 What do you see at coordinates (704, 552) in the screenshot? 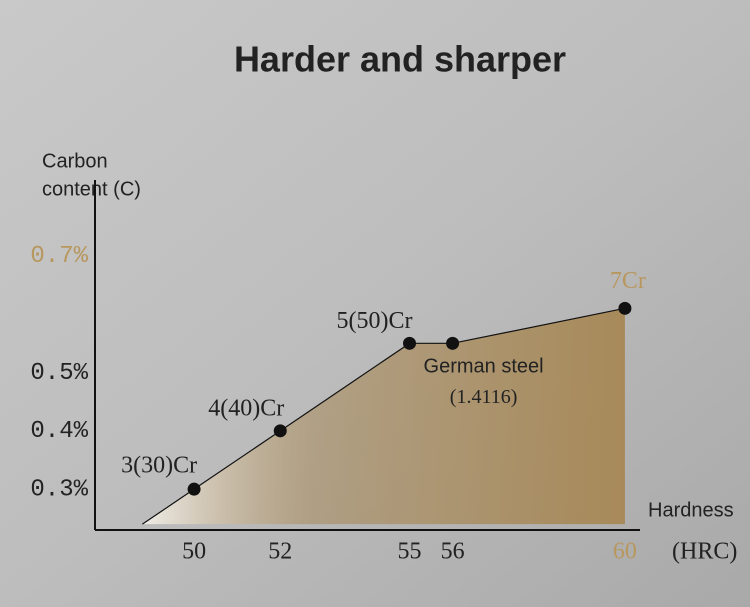
I see `x-axis-unit: (HRC)` at bounding box center [704, 552].